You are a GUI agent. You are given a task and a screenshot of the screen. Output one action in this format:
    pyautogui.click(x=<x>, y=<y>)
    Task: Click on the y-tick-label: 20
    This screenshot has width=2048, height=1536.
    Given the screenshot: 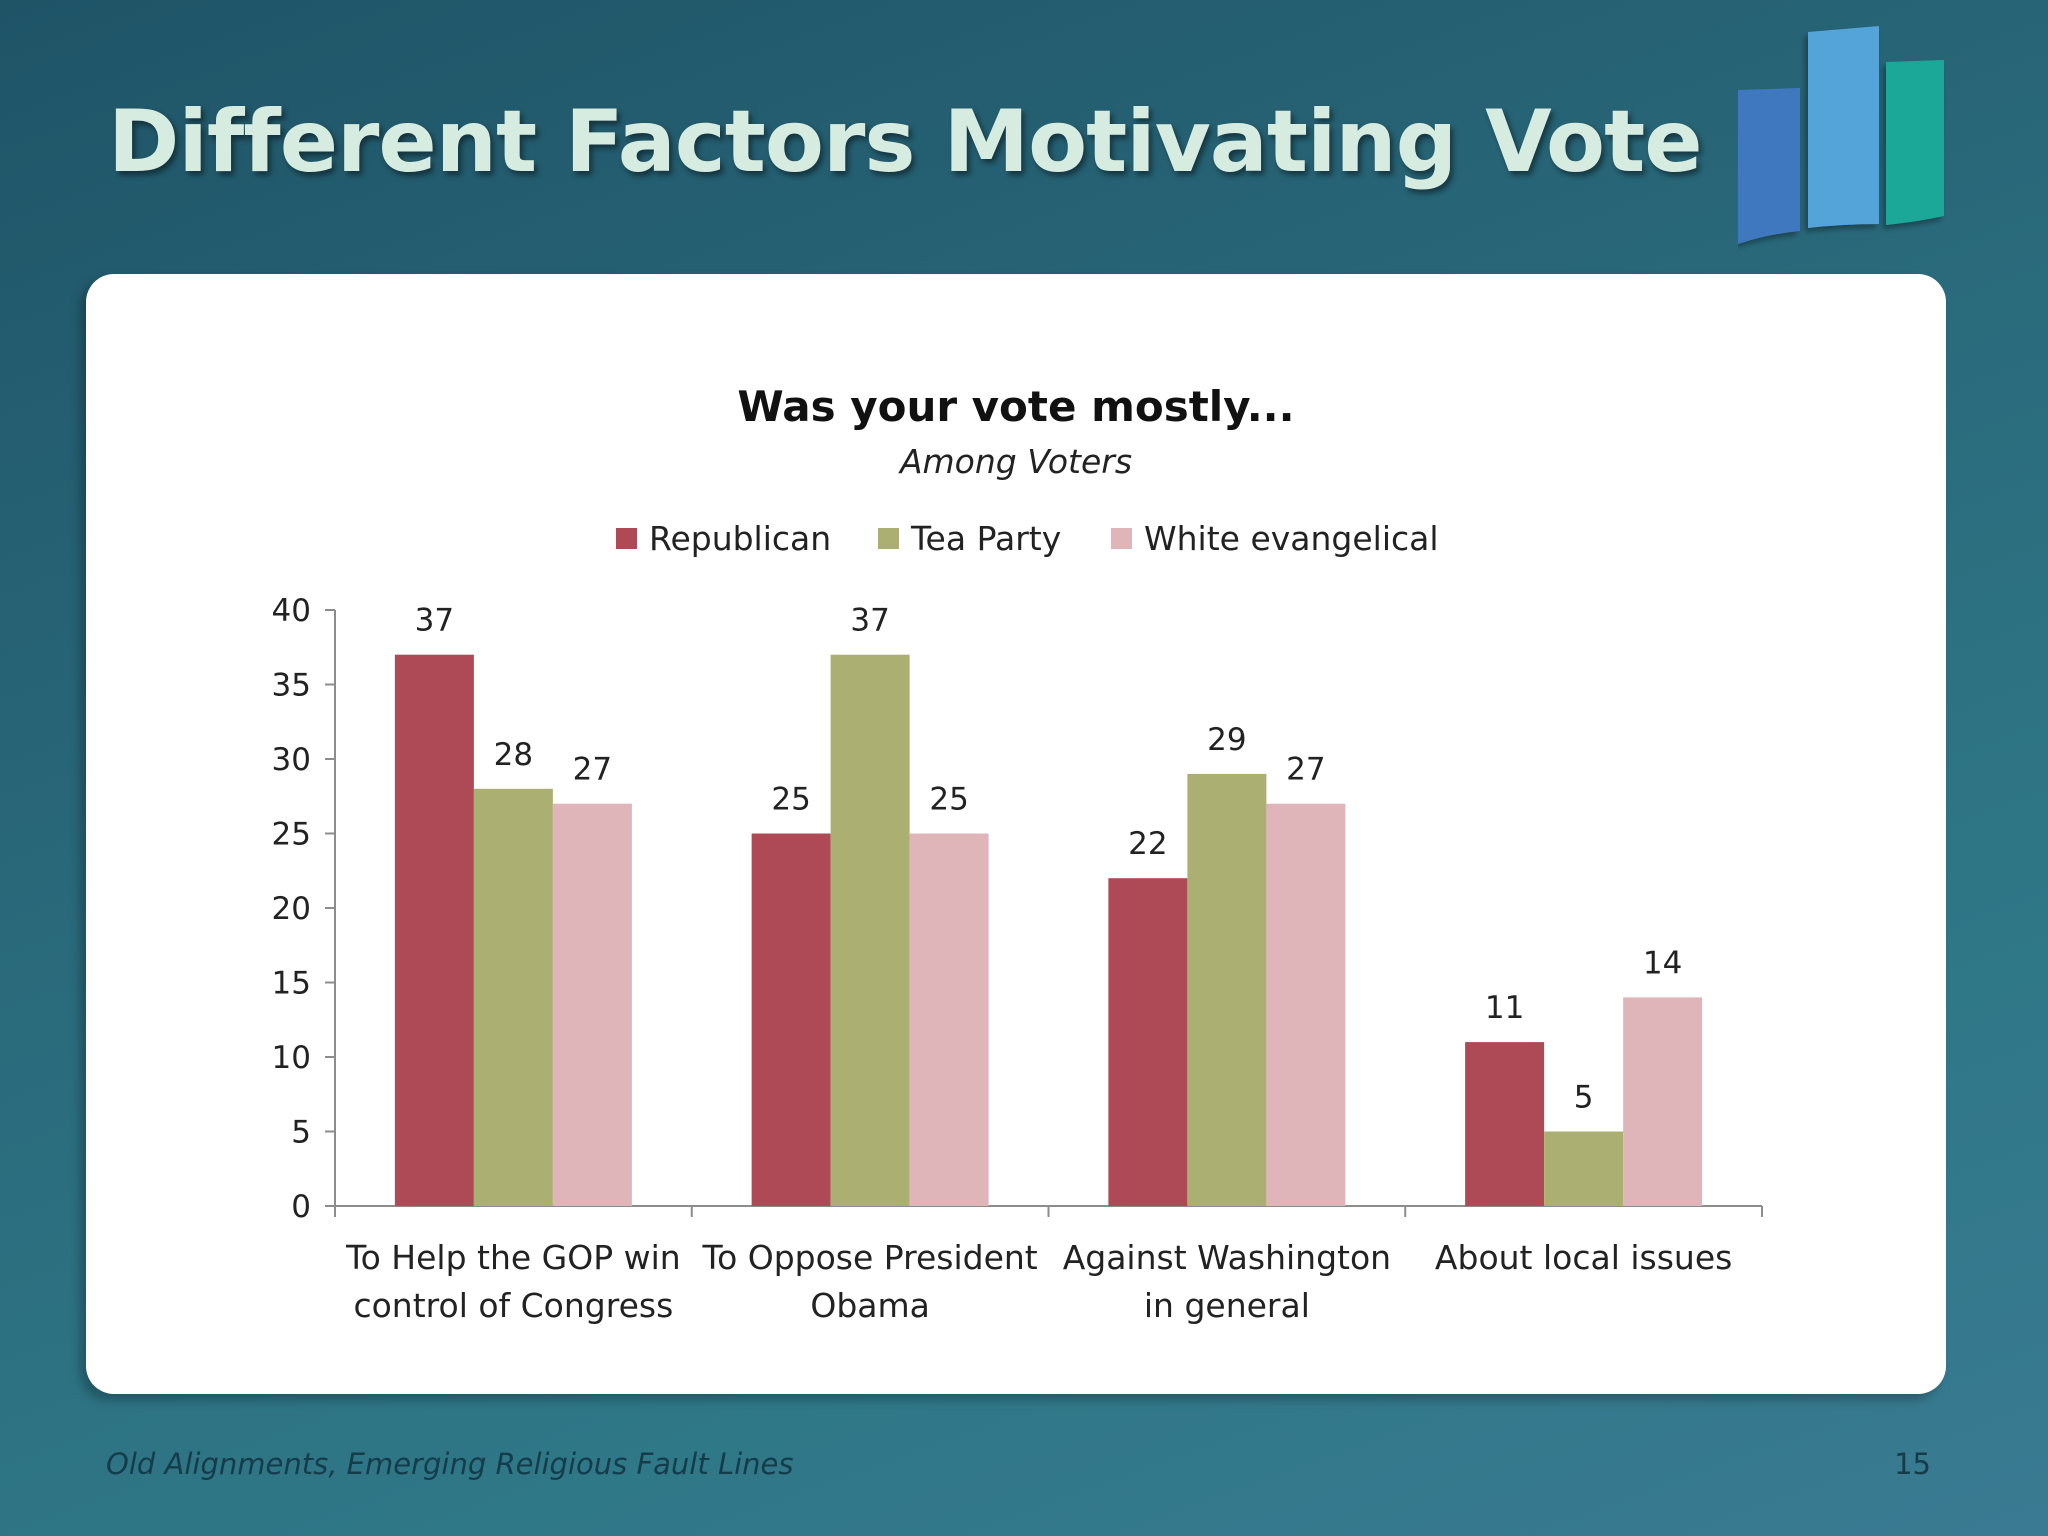 What is the action you would take?
    pyautogui.click(x=291, y=909)
    